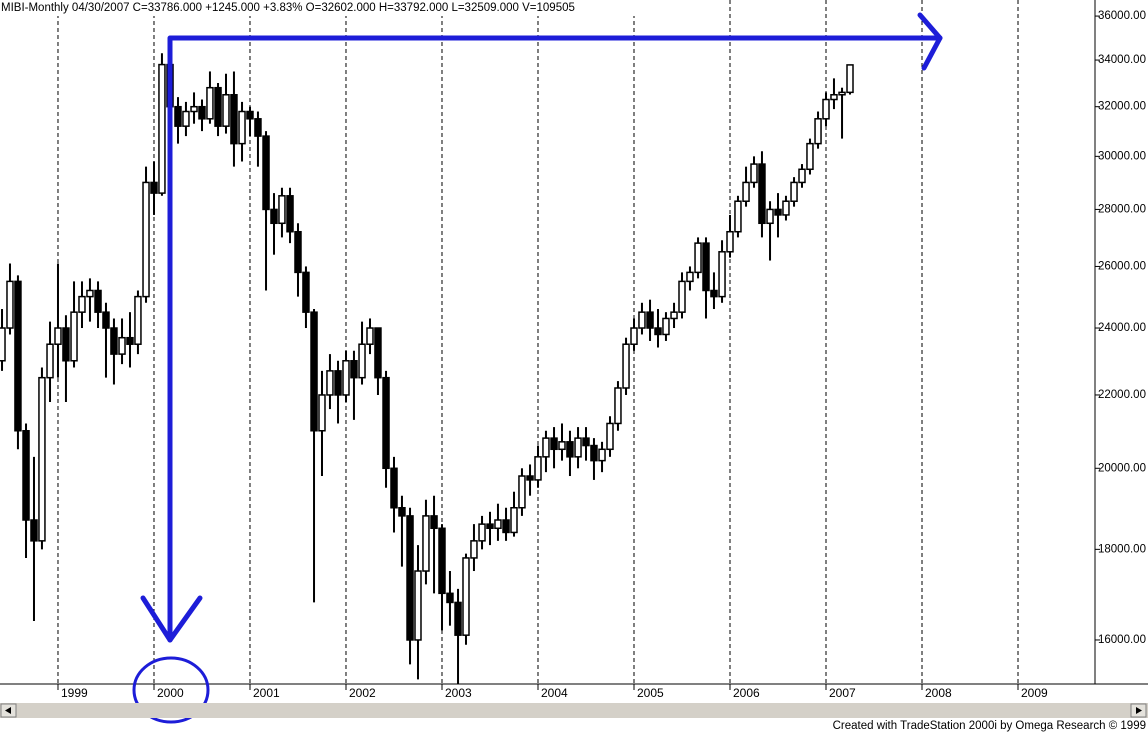  Describe the element at coordinates (650, 693) in the screenshot. I see `x-tick-label: 2005` at that location.